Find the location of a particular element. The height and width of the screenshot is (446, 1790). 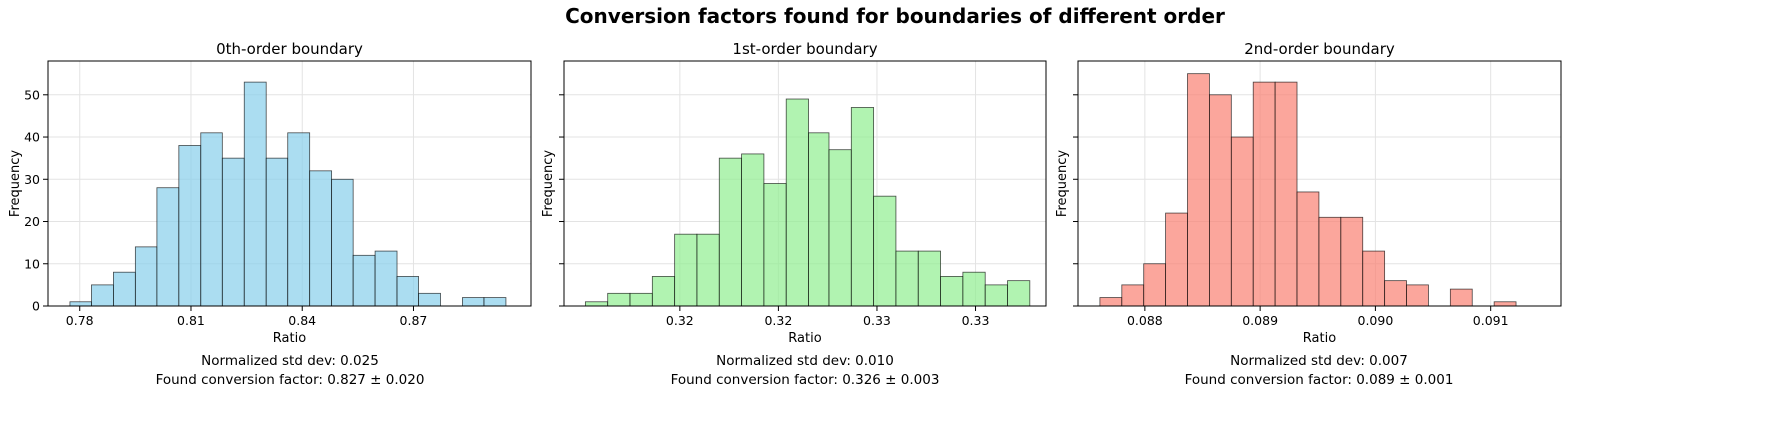

y-axis-label-0th: Frequency is located at coordinates (15, 183).